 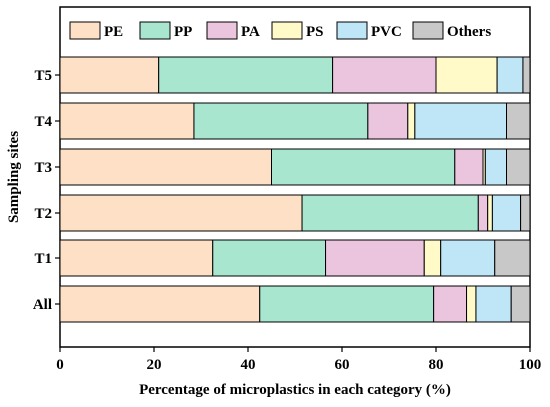 What do you see at coordinates (246, 75) in the screenshot?
I see `bar-t5-pp` at bounding box center [246, 75].